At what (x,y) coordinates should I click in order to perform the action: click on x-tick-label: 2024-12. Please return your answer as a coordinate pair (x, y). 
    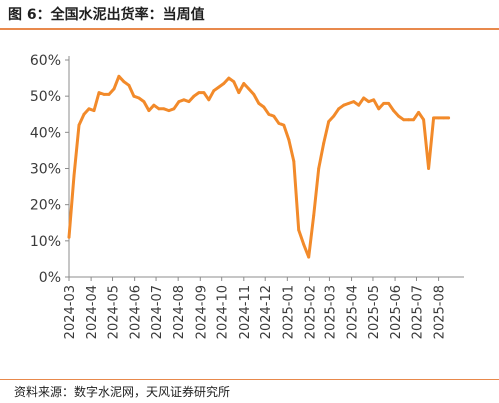
    Looking at the image, I should click on (266, 312).